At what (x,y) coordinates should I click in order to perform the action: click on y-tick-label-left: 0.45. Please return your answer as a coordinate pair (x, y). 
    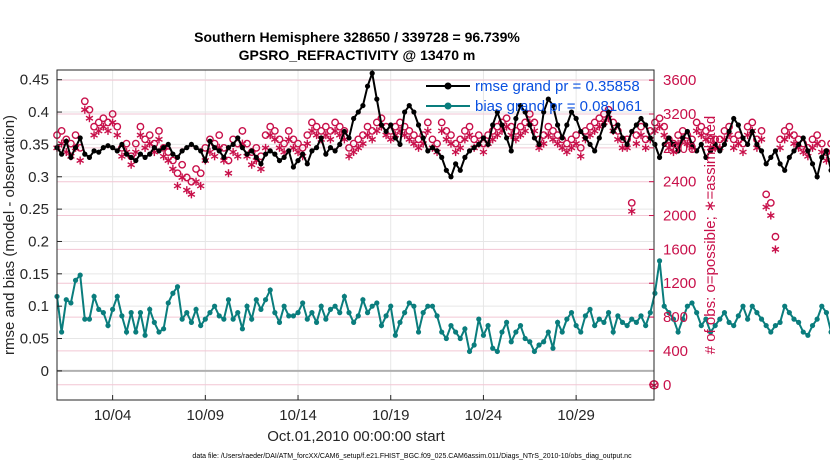
    Looking at the image, I should click on (34, 80).